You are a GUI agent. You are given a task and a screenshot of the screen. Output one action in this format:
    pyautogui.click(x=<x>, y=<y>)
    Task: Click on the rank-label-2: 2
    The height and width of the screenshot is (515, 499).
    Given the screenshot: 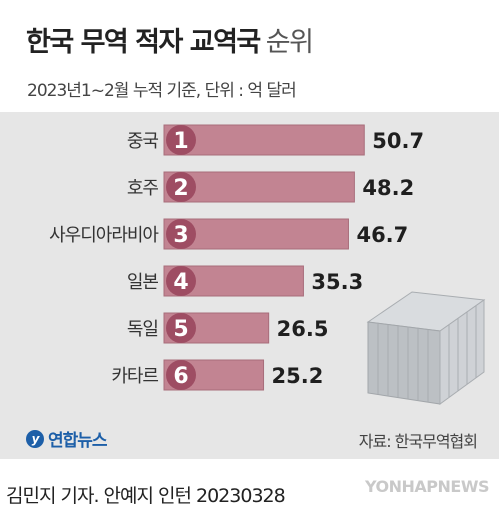 What is the action you would take?
    pyautogui.click(x=180, y=188)
    